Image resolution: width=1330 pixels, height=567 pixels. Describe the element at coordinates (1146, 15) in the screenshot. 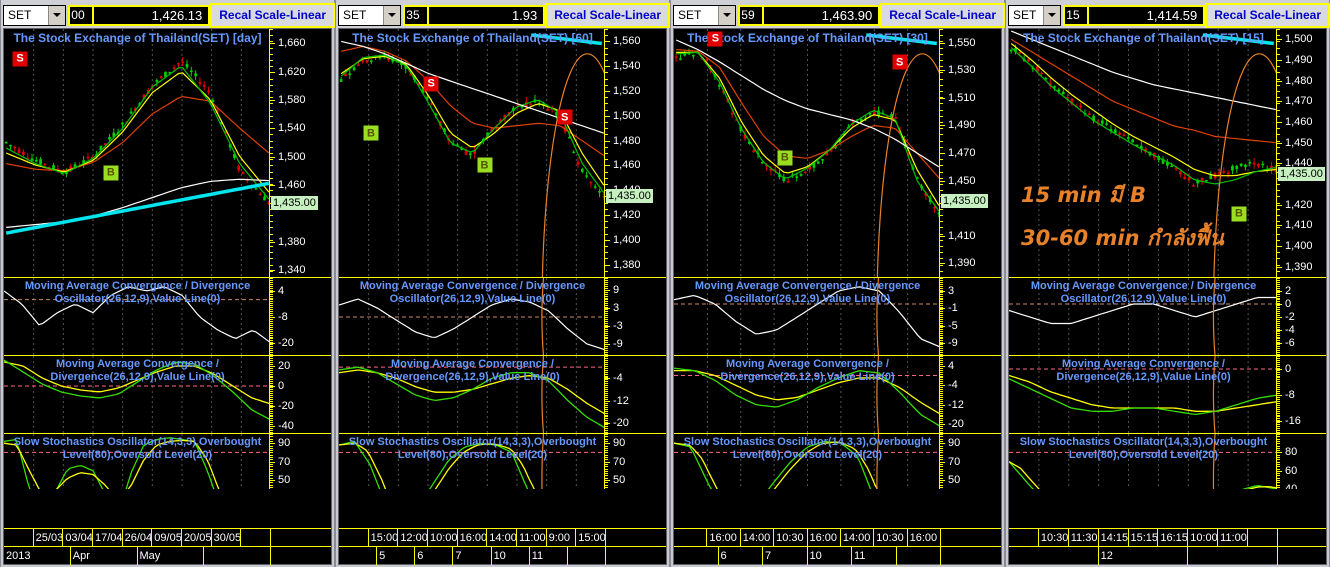

I see `last-value-field: 1,414.59` at that location.